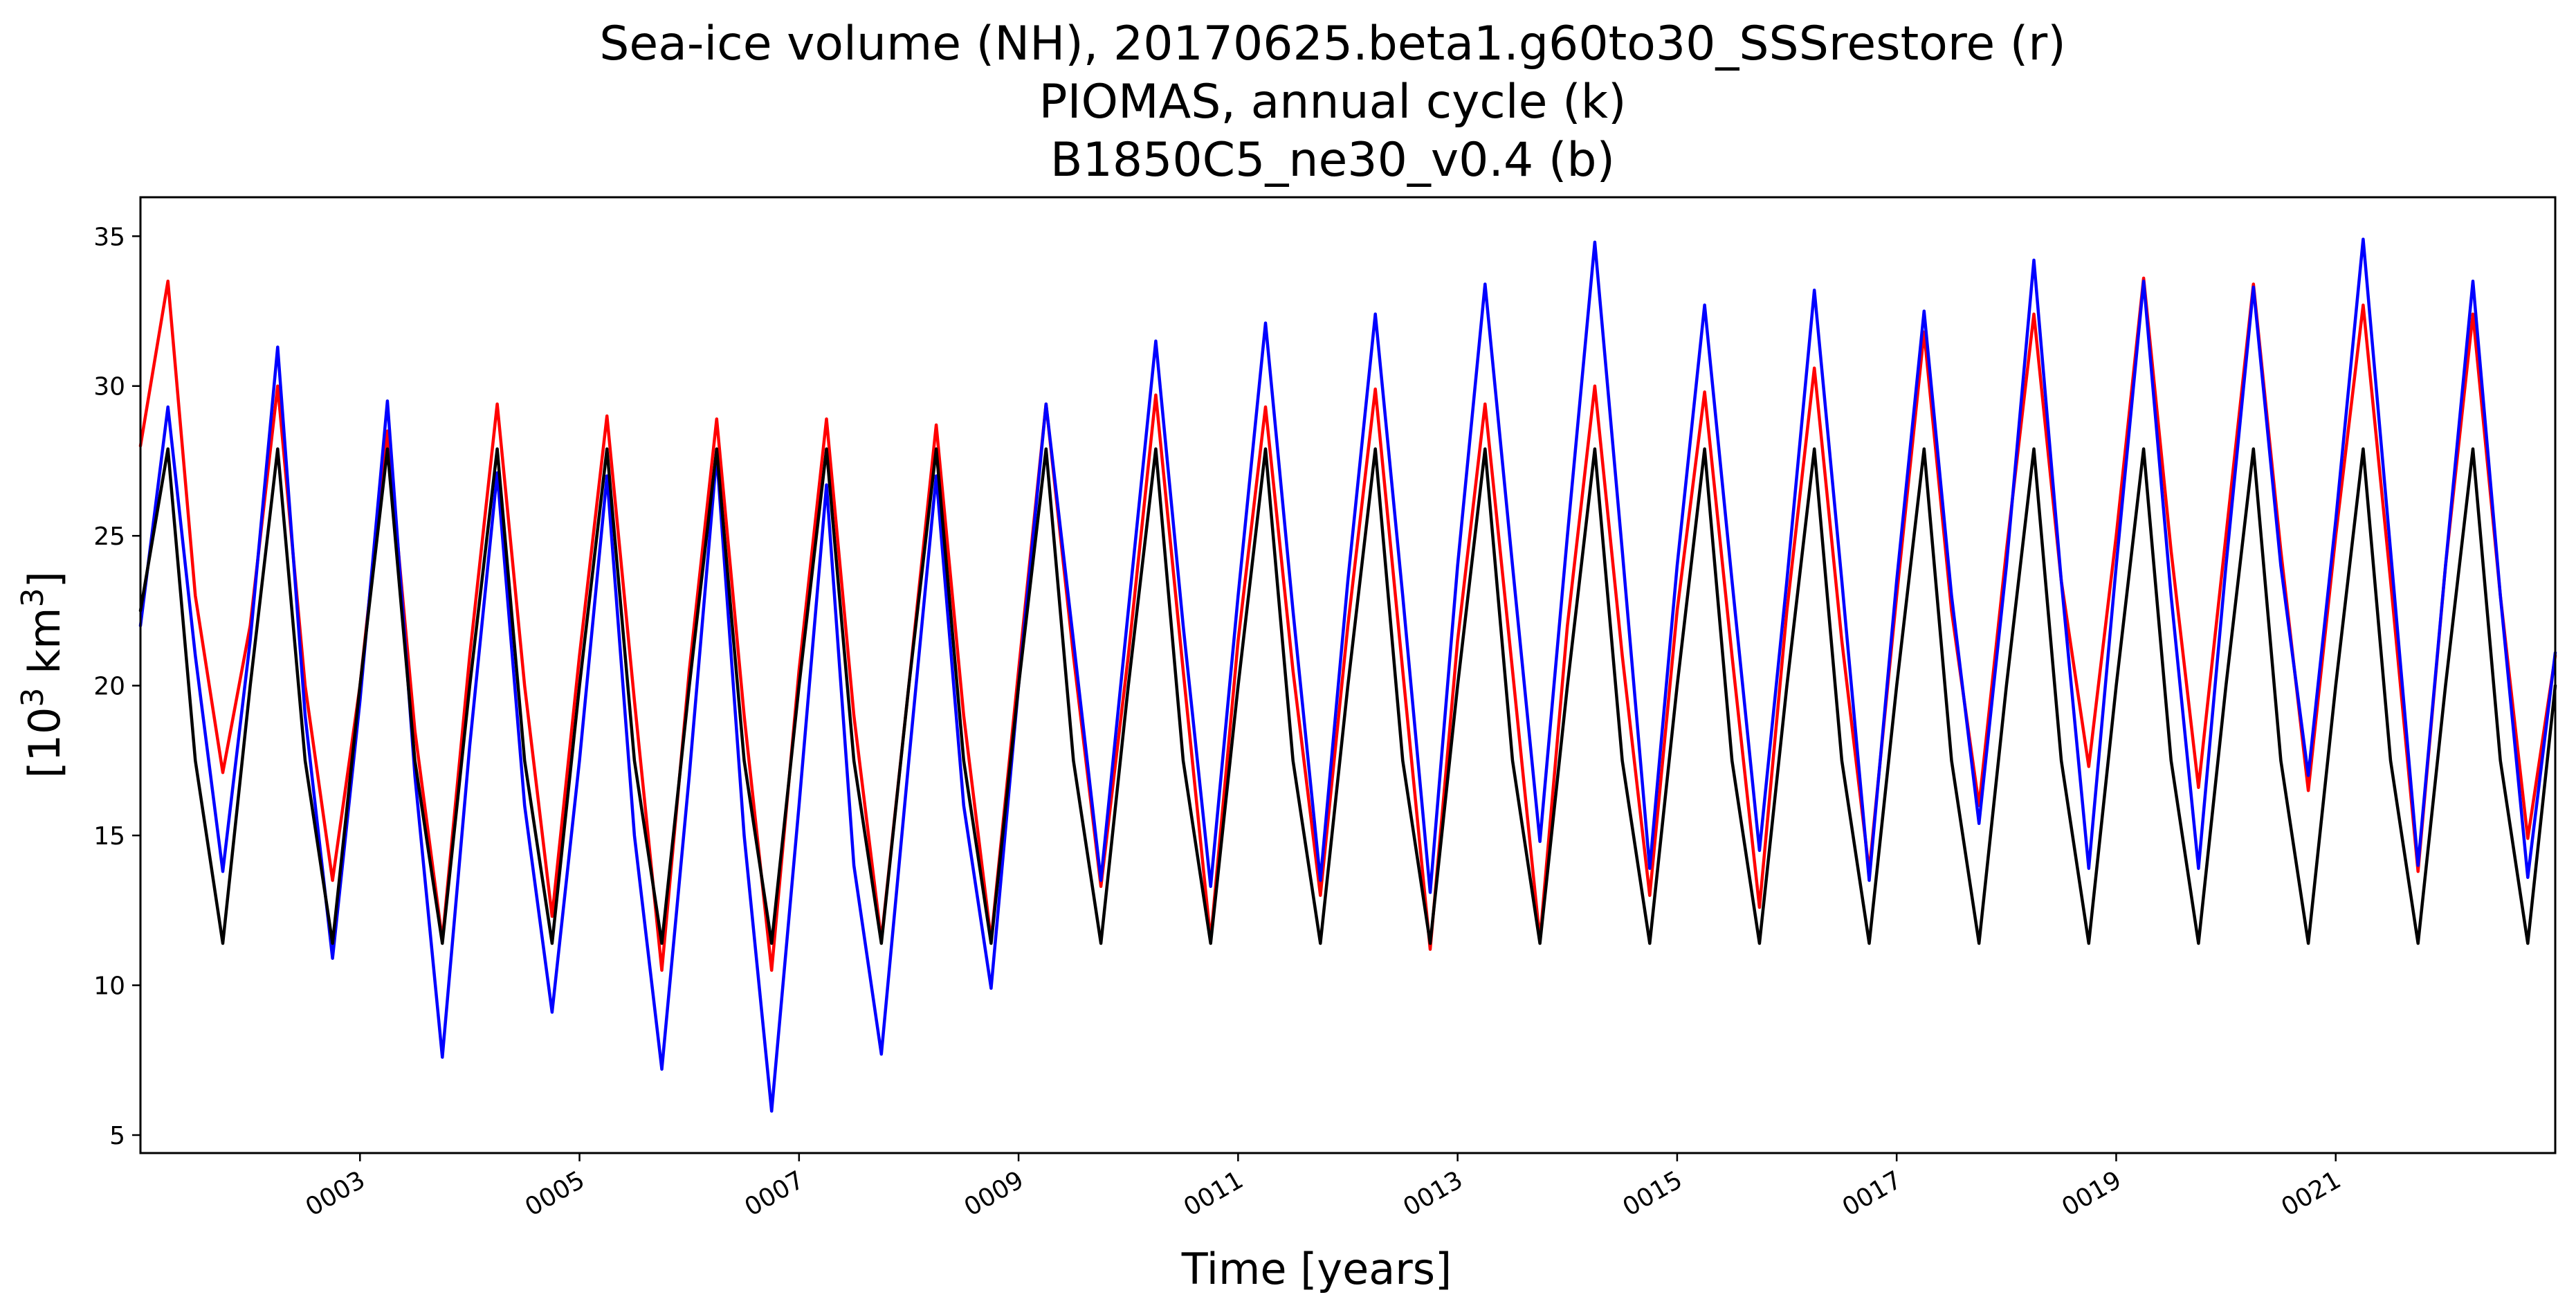  I want to click on x-tick-label: 0011, so click(1213, 1194).